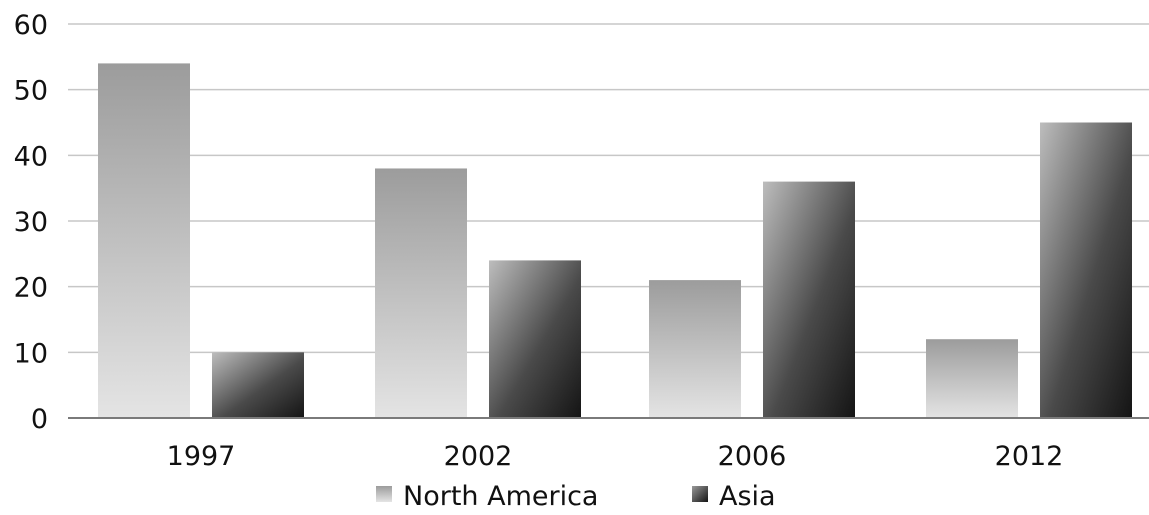 Image resolution: width=1149 pixels, height=515 pixels. I want to click on legend-item-asia: Asia, so click(734, 496).